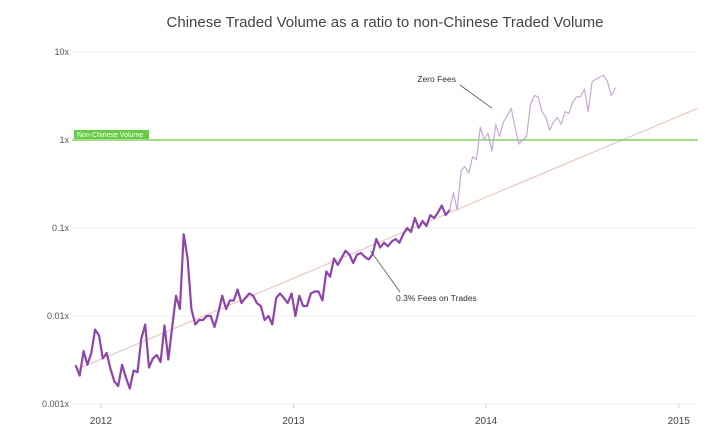 This screenshot has width=728, height=445. What do you see at coordinates (436, 79) in the screenshot?
I see `annotation-label: Zero Fees` at bounding box center [436, 79].